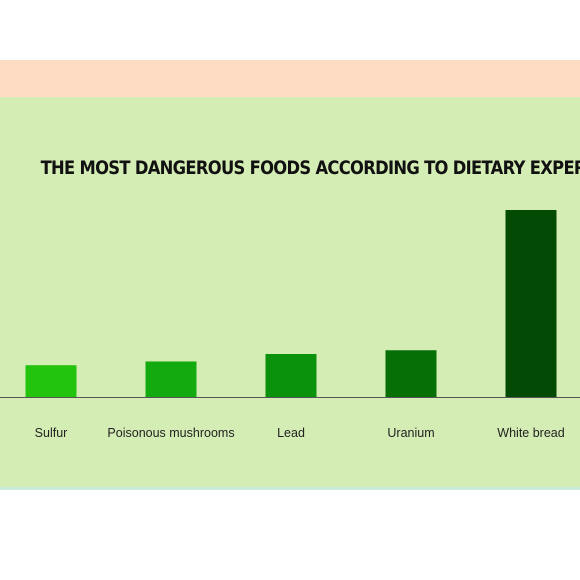  What do you see at coordinates (410, 433) in the screenshot?
I see `category-label: Uranium` at bounding box center [410, 433].